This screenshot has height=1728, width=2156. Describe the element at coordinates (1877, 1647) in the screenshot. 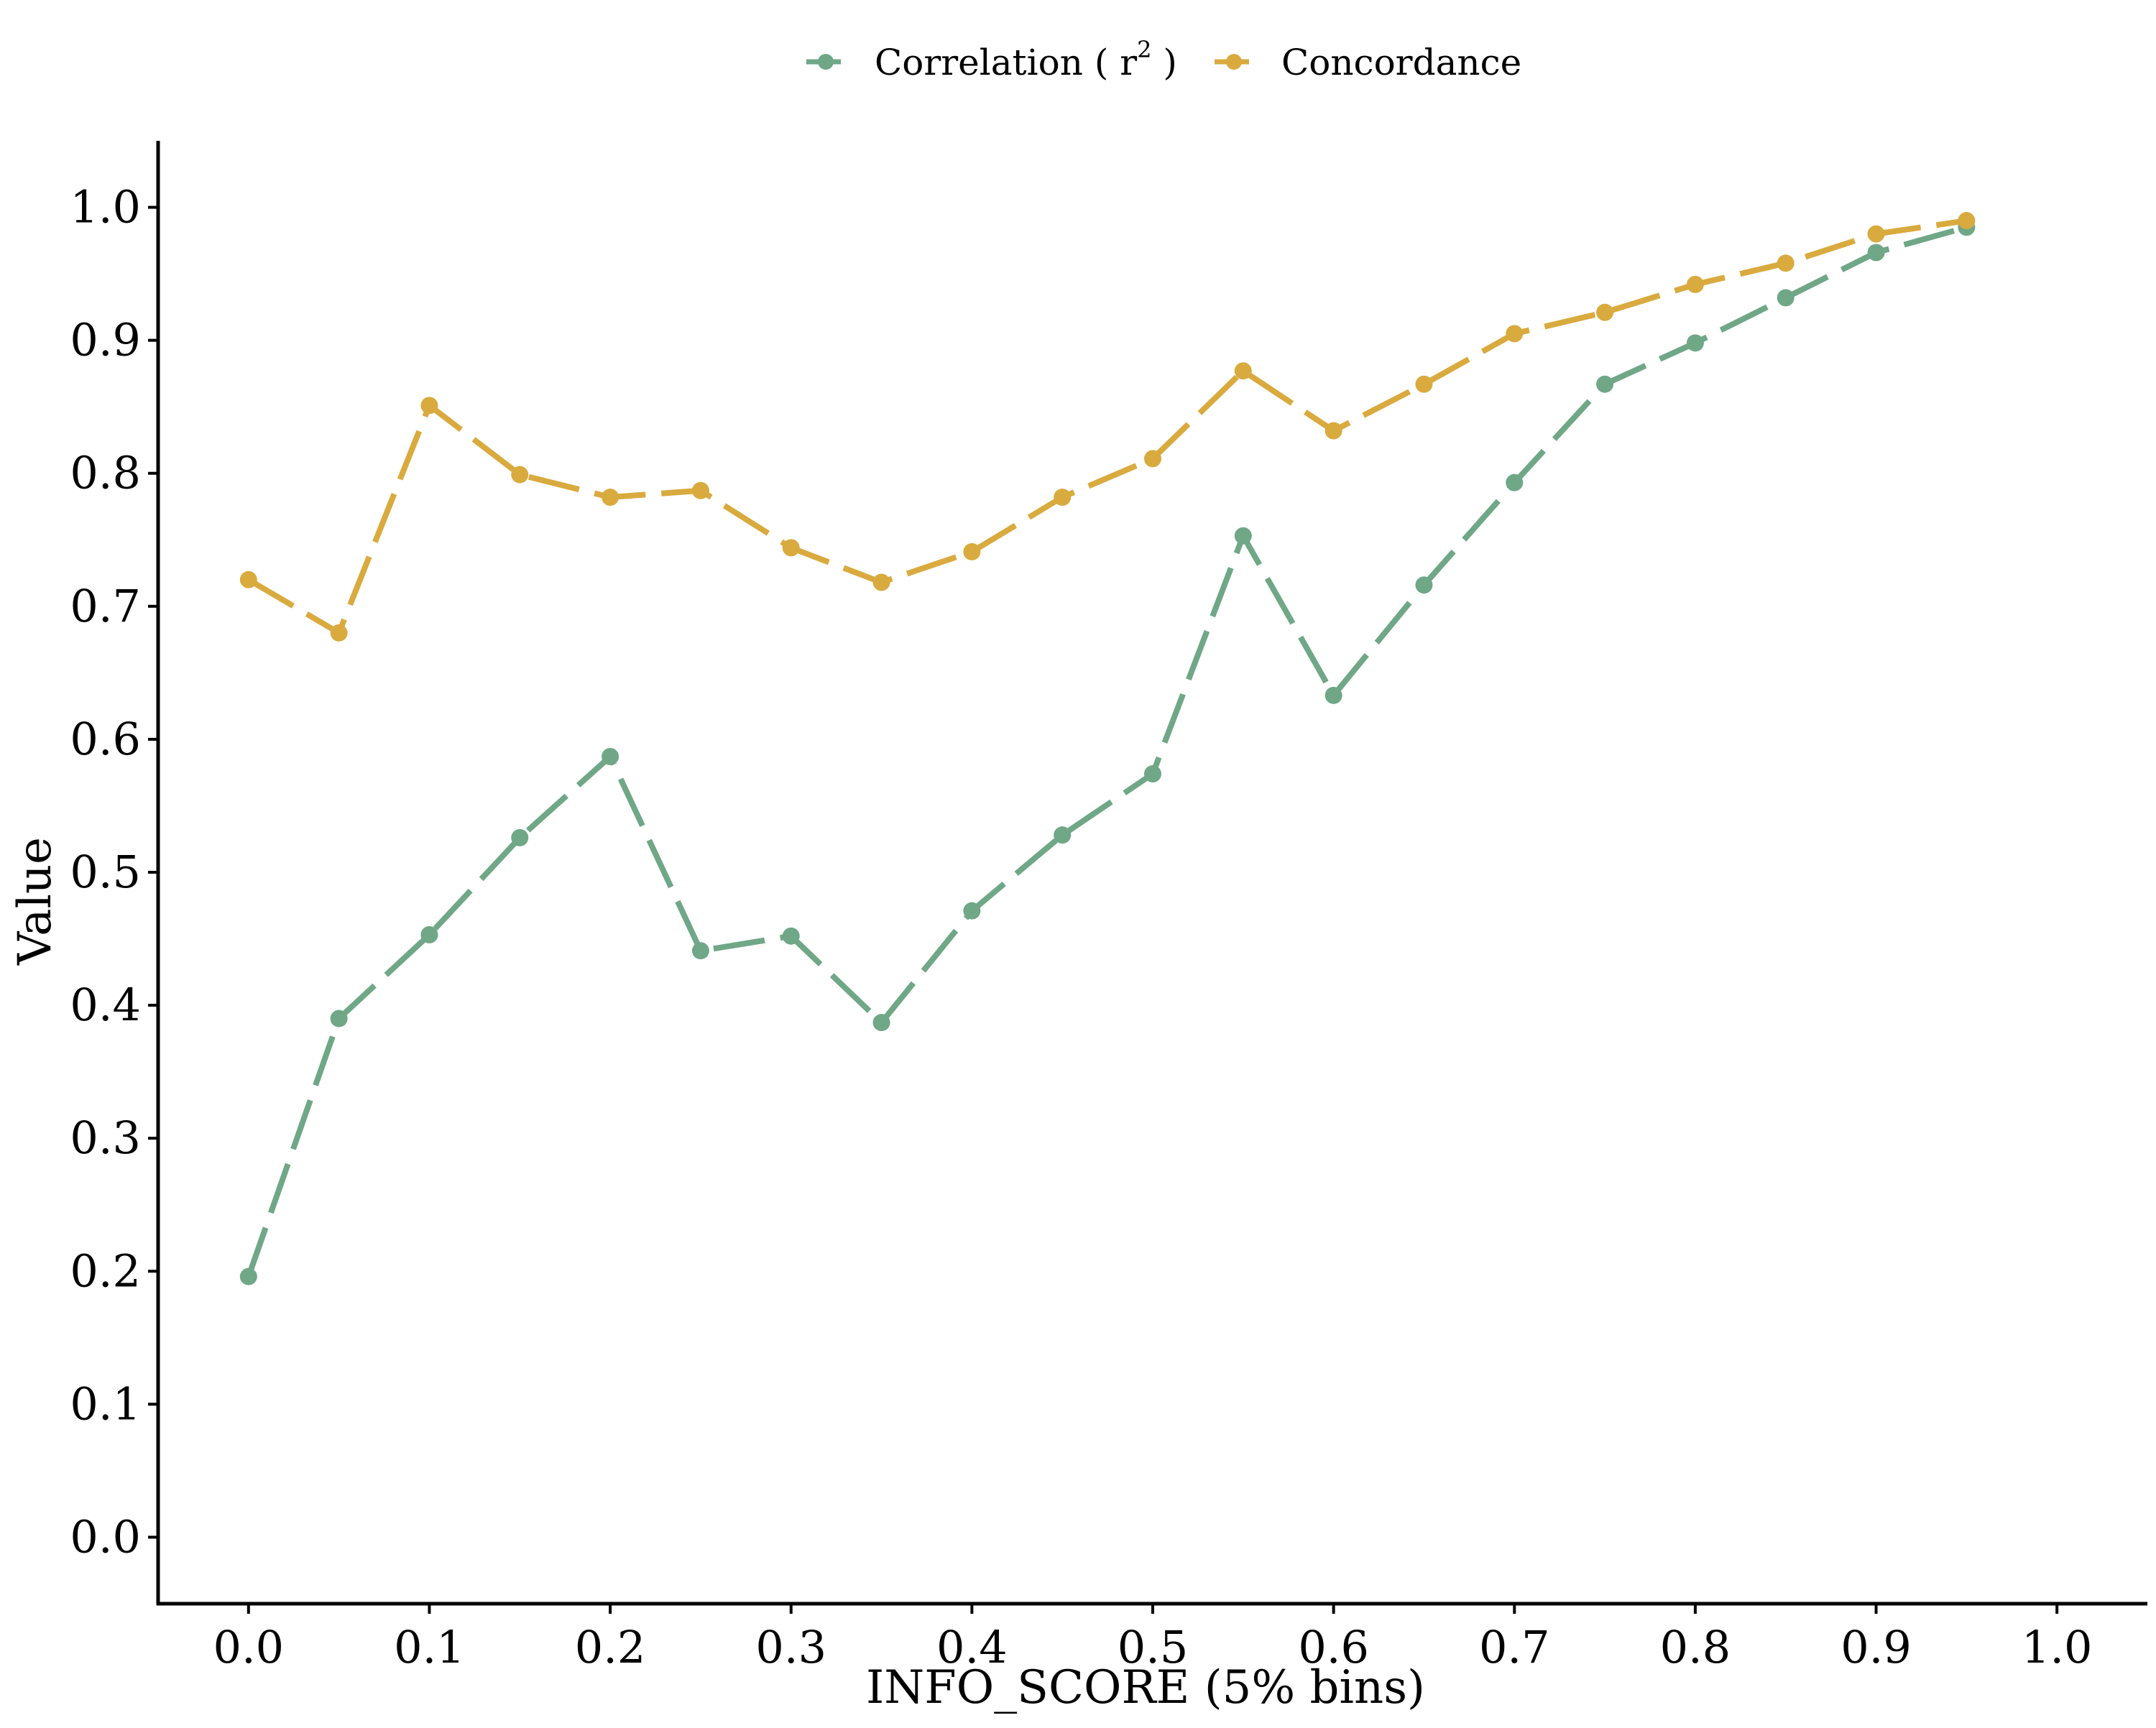

I see `x-tick-label: 0.9` at that location.